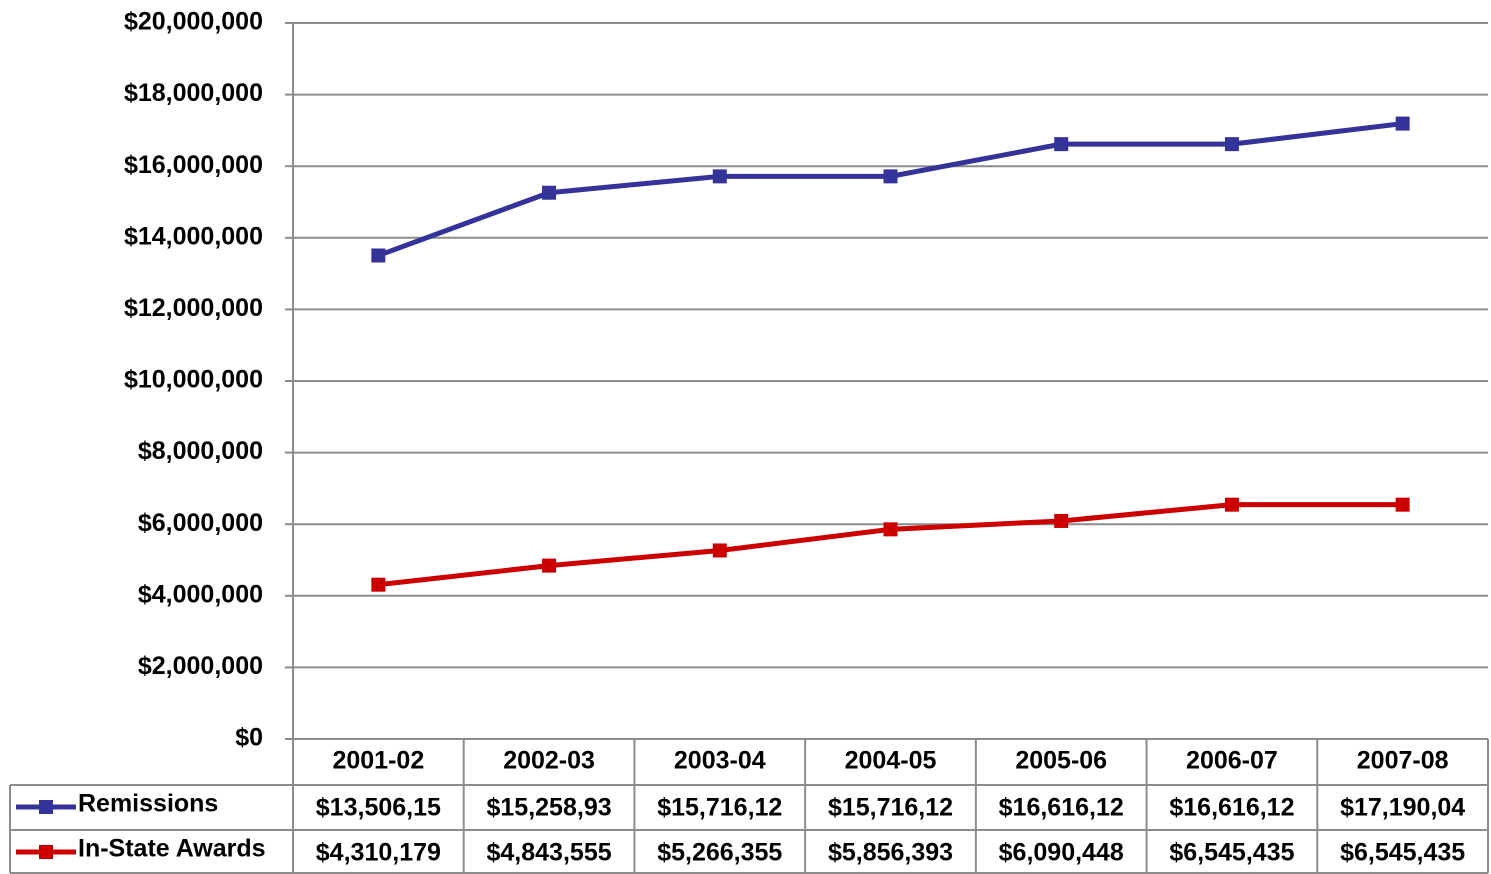  Describe the element at coordinates (891, 761) in the screenshot. I see `x-tick-label: 2004-05` at that location.